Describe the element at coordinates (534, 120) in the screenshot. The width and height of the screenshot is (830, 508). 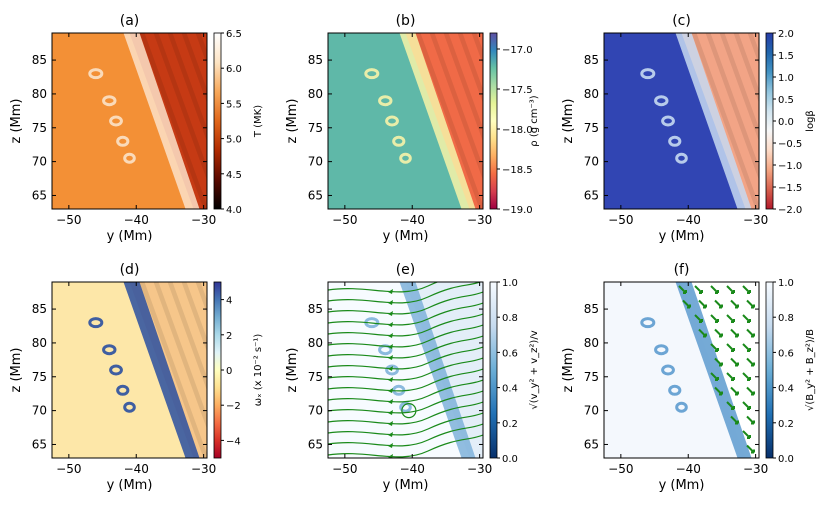
I see `colorbar-label: ρ (g cm⁻³)` at that location.